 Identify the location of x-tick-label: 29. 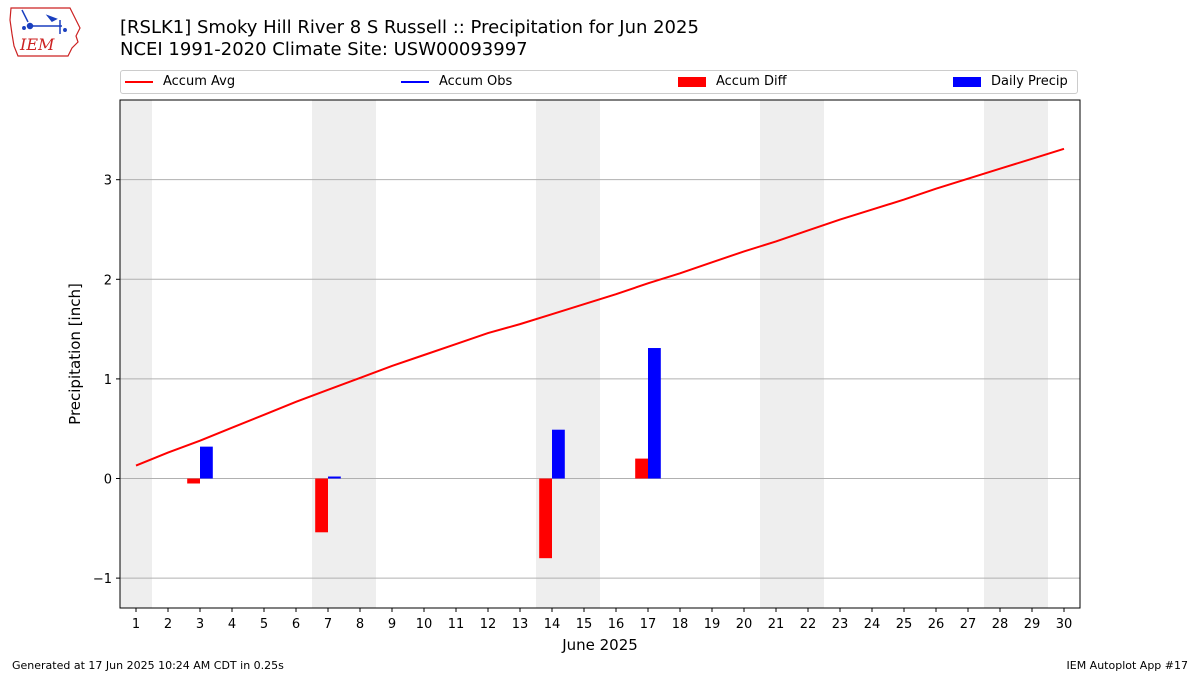
(1032, 624).